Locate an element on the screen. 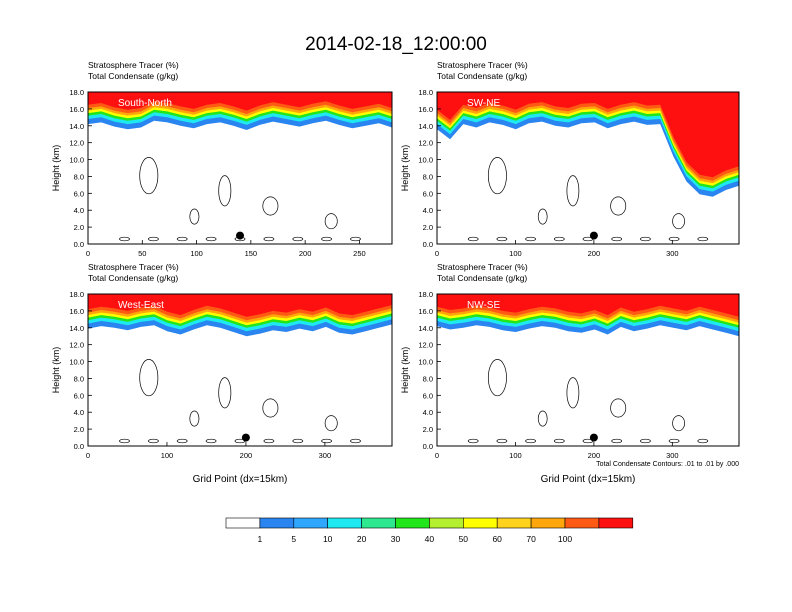 The height and width of the screenshot is (612, 792). colorbar-label: 10 is located at coordinates (328, 539).